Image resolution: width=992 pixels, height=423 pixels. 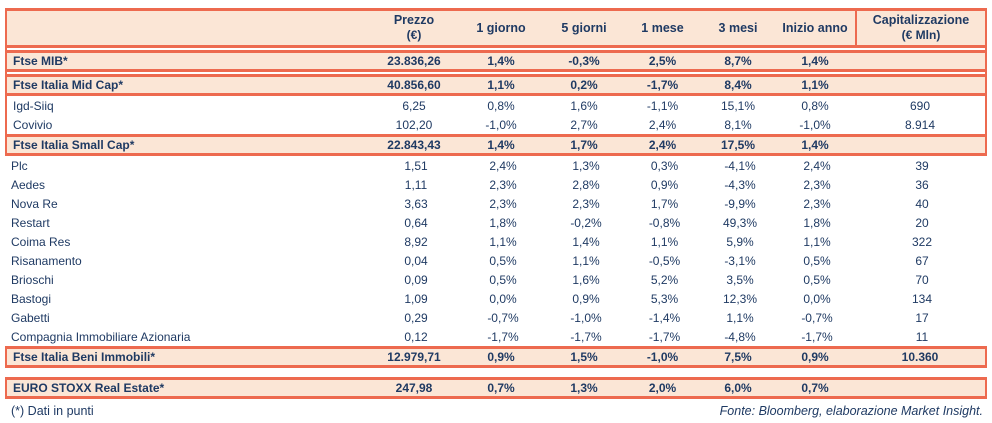 What do you see at coordinates (584, 27) in the screenshot?
I see `column-header-label: 5 giorni` at bounding box center [584, 27].